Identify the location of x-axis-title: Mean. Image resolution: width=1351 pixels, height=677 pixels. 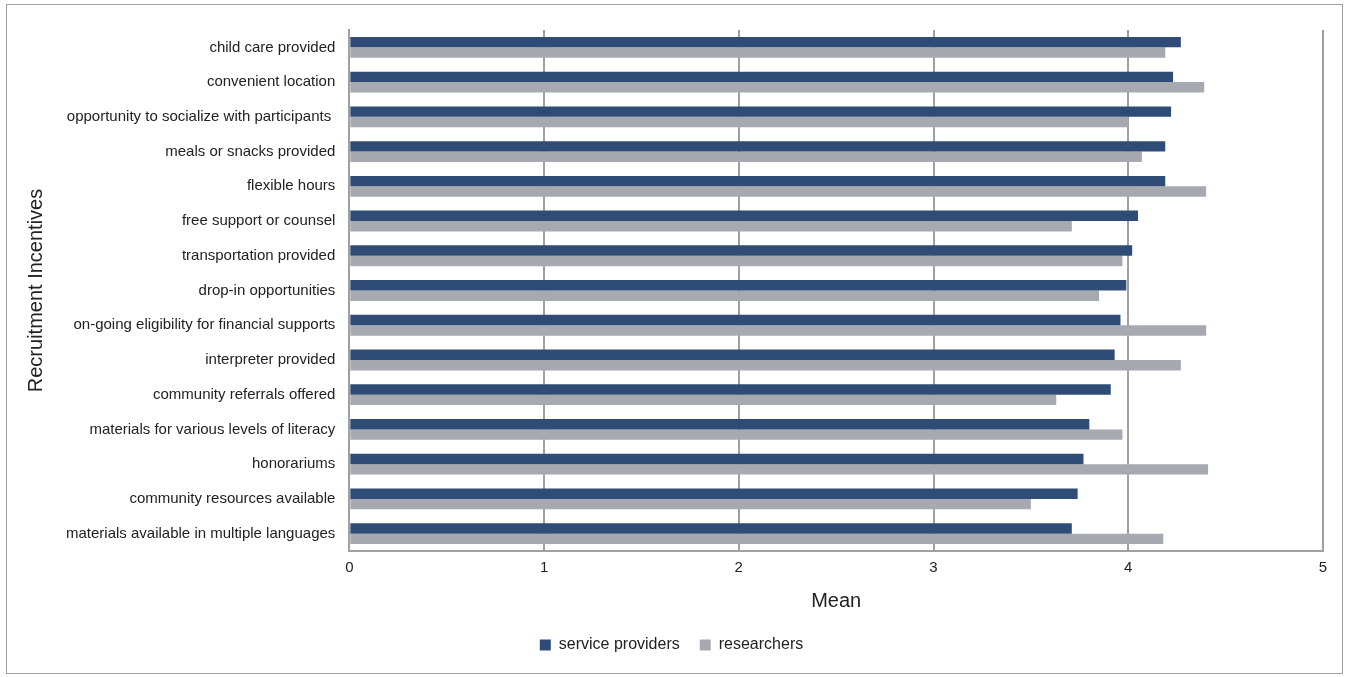
(836, 599).